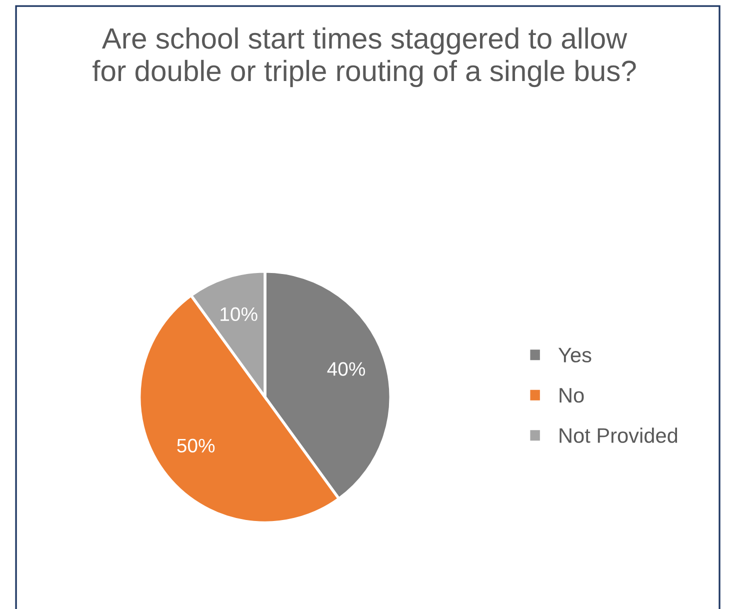 This screenshot has height=609, width=729. What do you see at coordinates (346, 369) in the screenshot?
I see `data-label: 40%` at bounding box center [346, 369].